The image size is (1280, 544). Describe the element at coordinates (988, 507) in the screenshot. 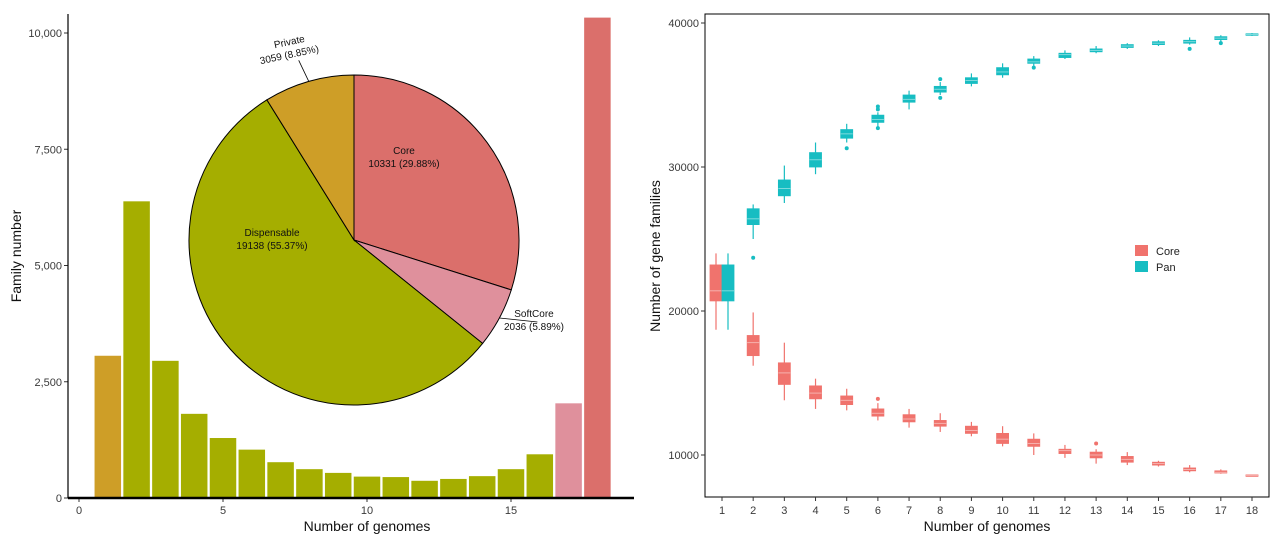

I see `right-x-ticks: 1 2 3 4 5 6 7 8 9 10 11 12 13 14 15 16 17 18` at that location.